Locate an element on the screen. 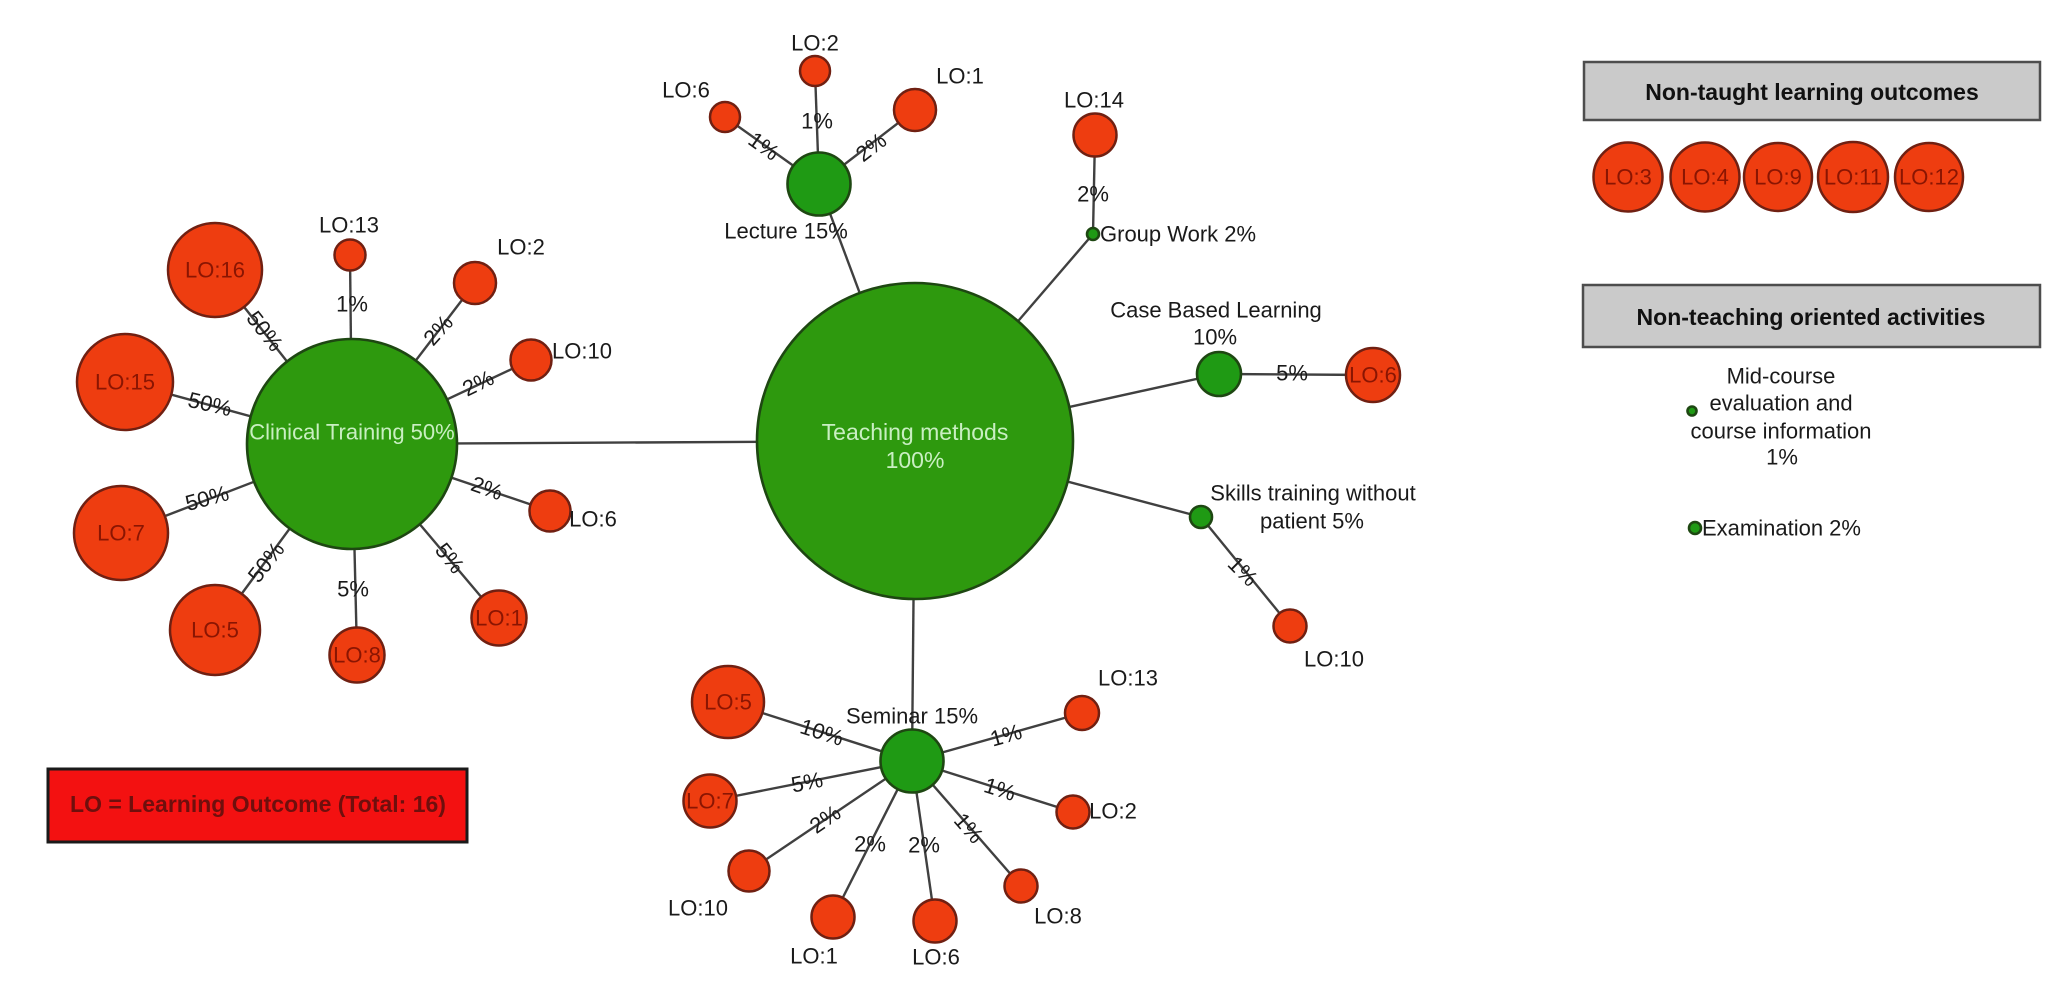  svg-text: Teaching methods is located at coordinates (915, 432).